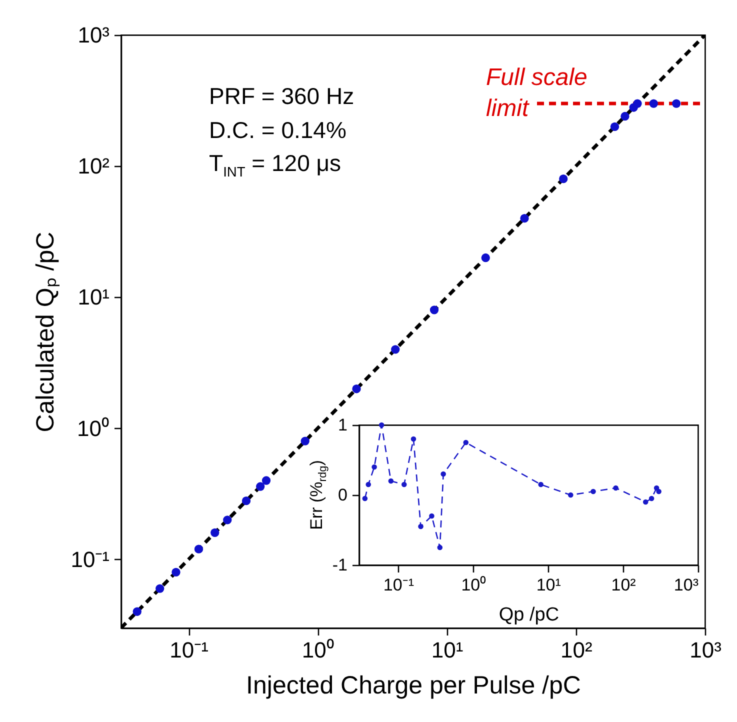 The height and width of the screenshot is (722, 737). I want to click on x-tick-label: 10⁰, so click(473, 585).